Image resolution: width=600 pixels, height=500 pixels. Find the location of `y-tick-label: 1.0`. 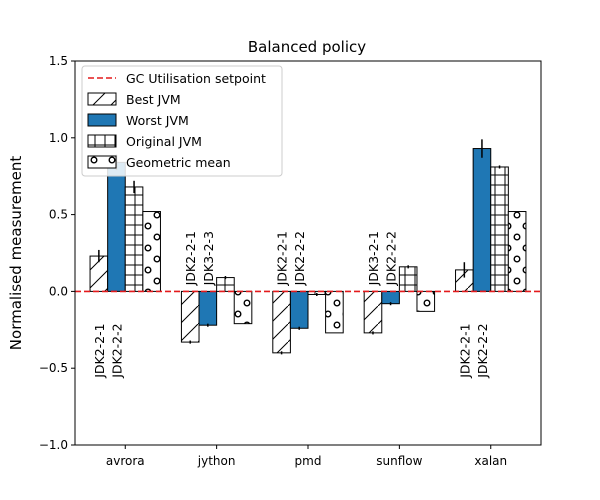

y-tick-label: 1.0 is located at coordinates (58, 138).